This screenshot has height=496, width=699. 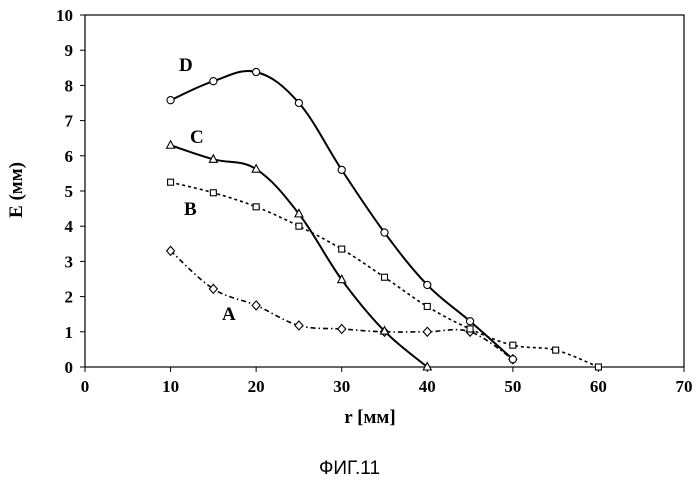 What do you see at coordinates (186, 65) in the screenshot?
I see `series-label-D: D` at bounding box center [186, 65].